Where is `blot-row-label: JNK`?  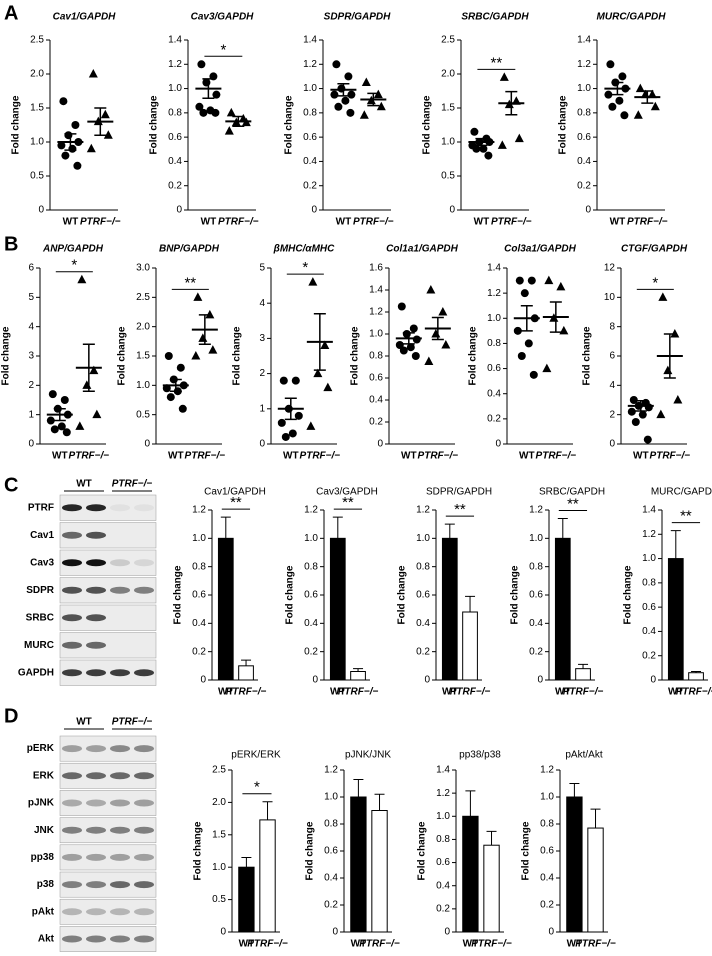 blot-row-label: JNK is located at coordinates (44, 830).